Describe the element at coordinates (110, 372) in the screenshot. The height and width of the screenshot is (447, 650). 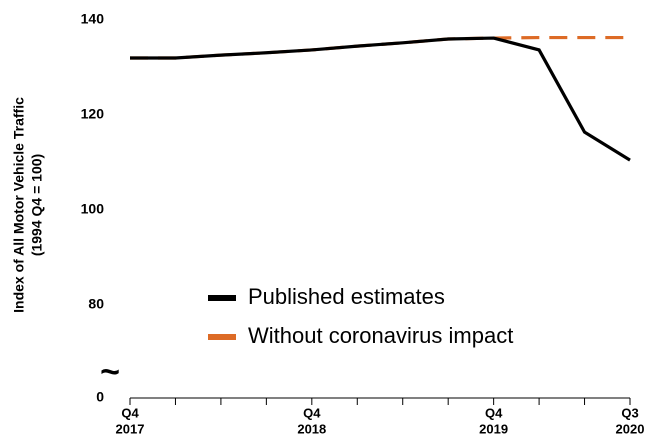
I see `axis-break: ~` at that location.